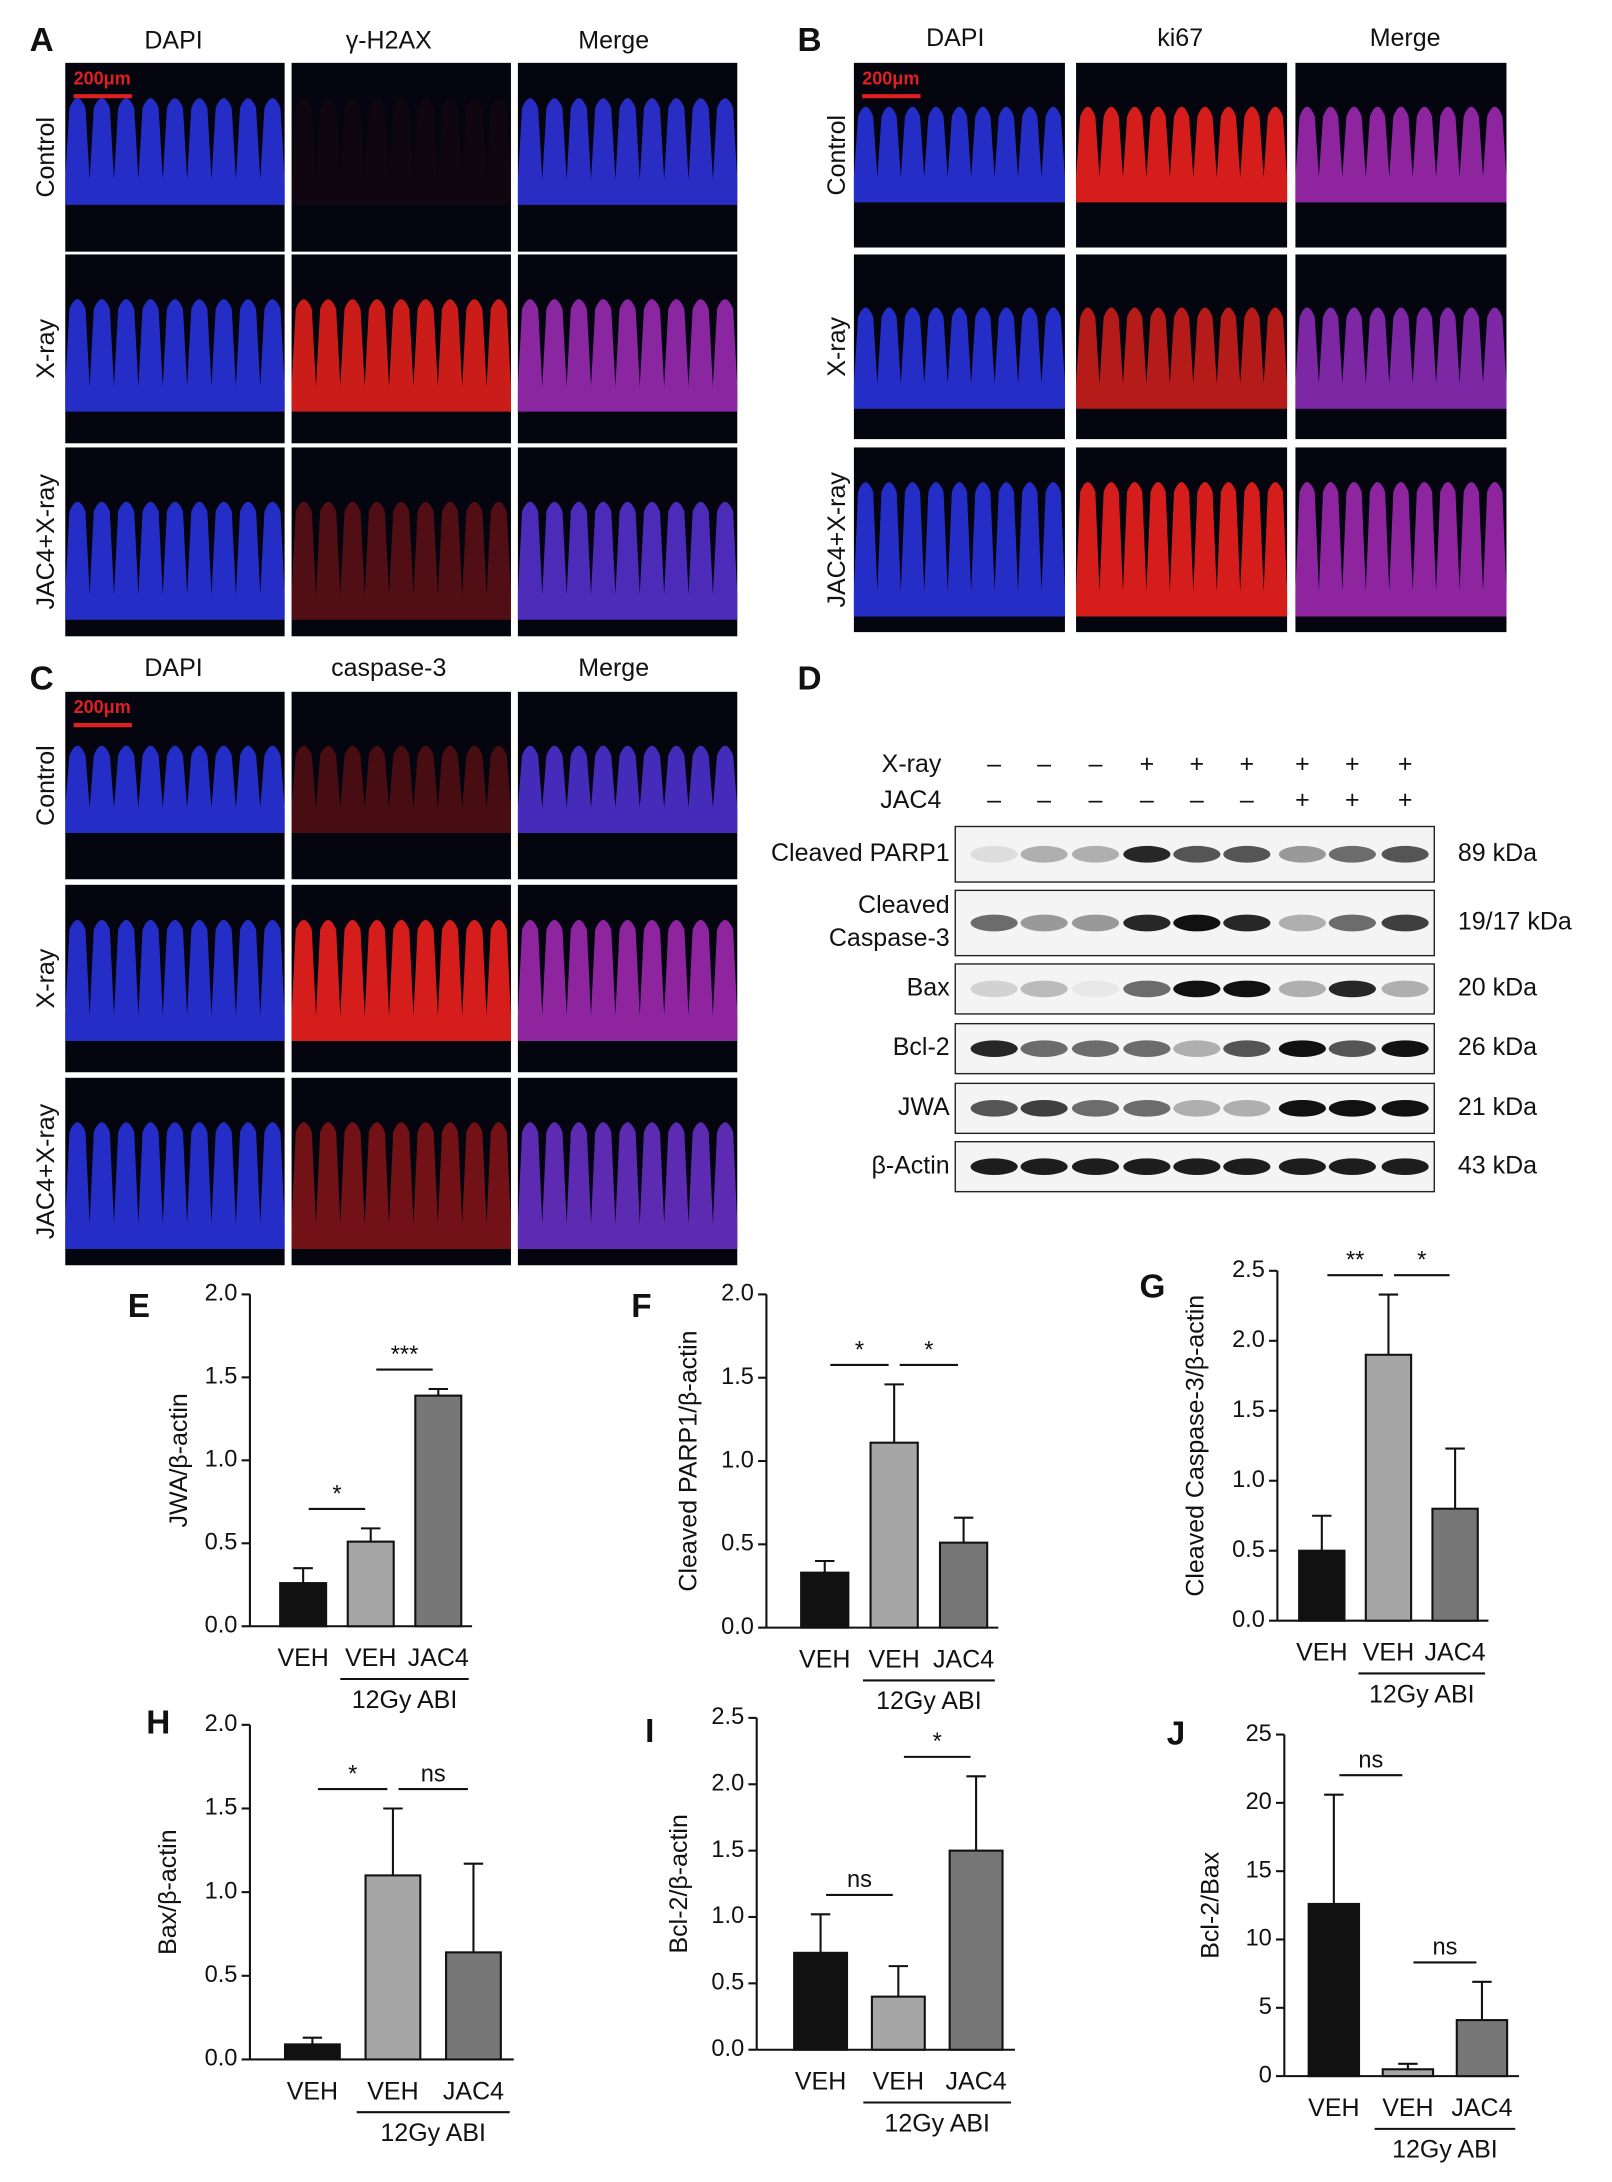 The height and width of the screenshot is (2182, 1612). Describe the element at coordinates (679, 1883) in the screenshot. I see `y-axis-title: Bcl-2/β-actin` at that location.